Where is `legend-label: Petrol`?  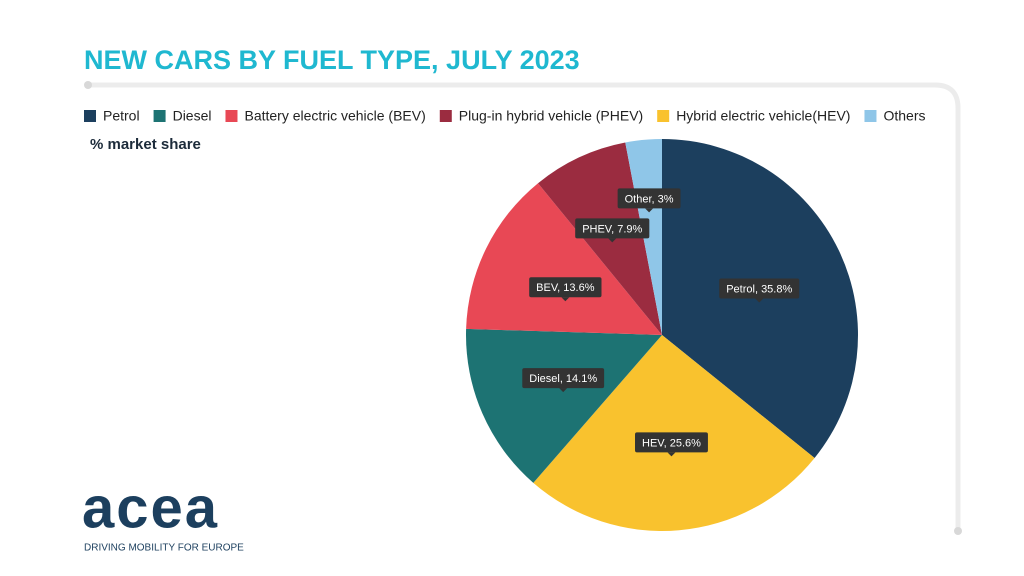
legend-label: Petrol is located at coordinates (121, 116).